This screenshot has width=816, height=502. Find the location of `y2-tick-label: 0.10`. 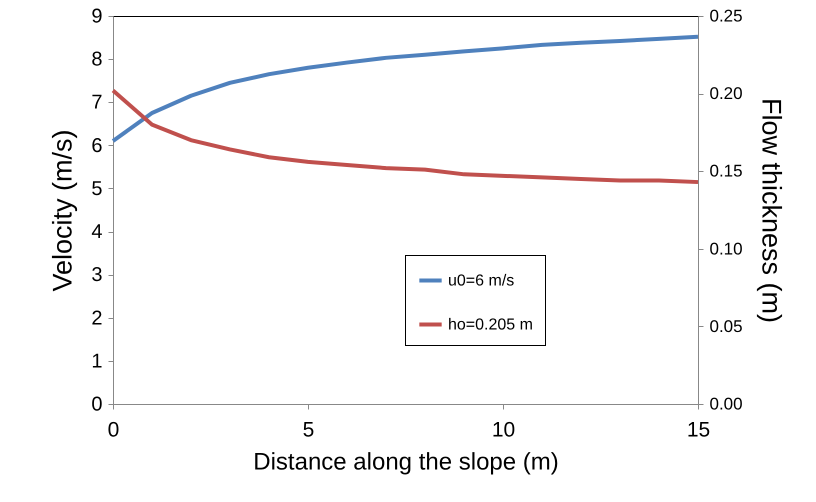

y2-tick-label: 0.10 is located at coordinates (726, 248).